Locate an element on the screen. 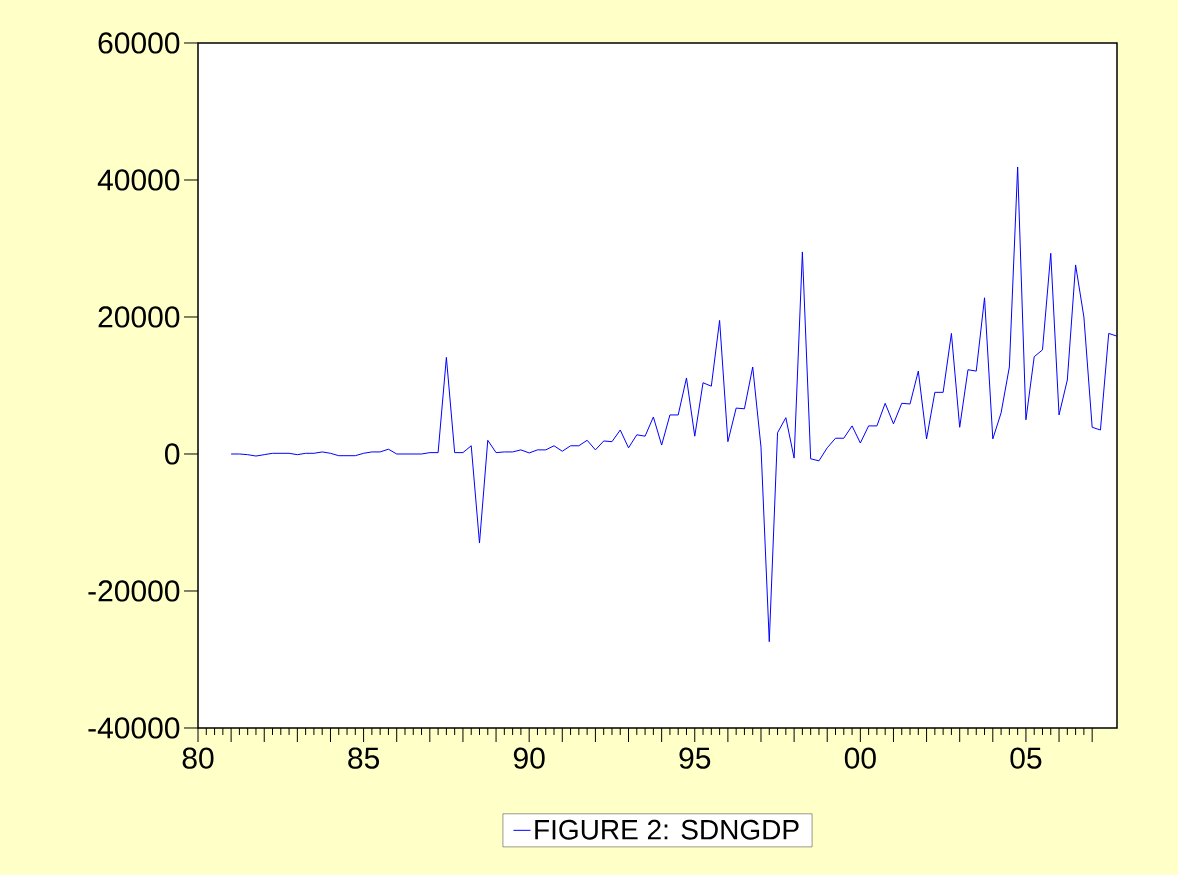 This screenshot has height=875, width=1178. x-tick-label: 95 is located at coordinates (695, 758).